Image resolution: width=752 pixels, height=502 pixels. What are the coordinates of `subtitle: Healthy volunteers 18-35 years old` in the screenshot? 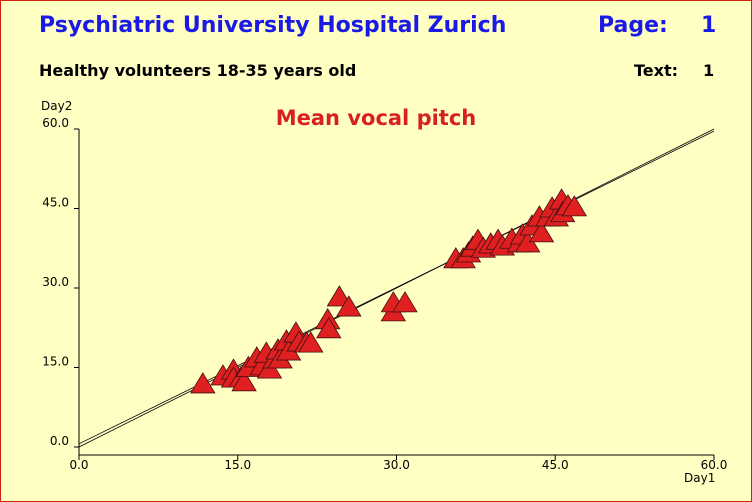 It's located at (198, 70).